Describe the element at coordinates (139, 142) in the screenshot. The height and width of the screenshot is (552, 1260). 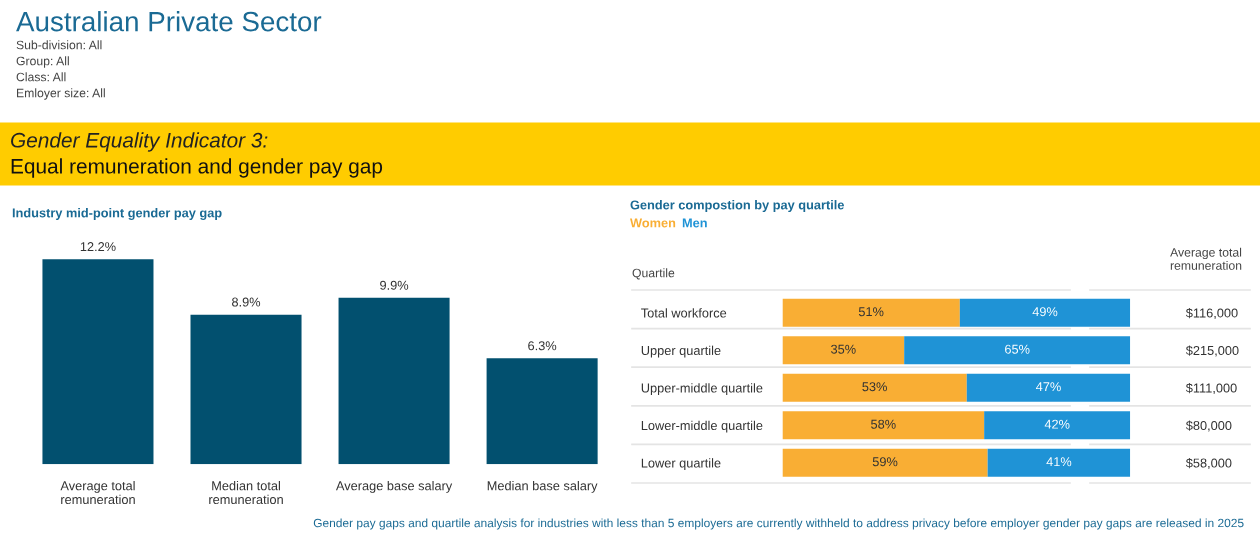
I see `text: Gender Equality Indicator 3:` at that location.